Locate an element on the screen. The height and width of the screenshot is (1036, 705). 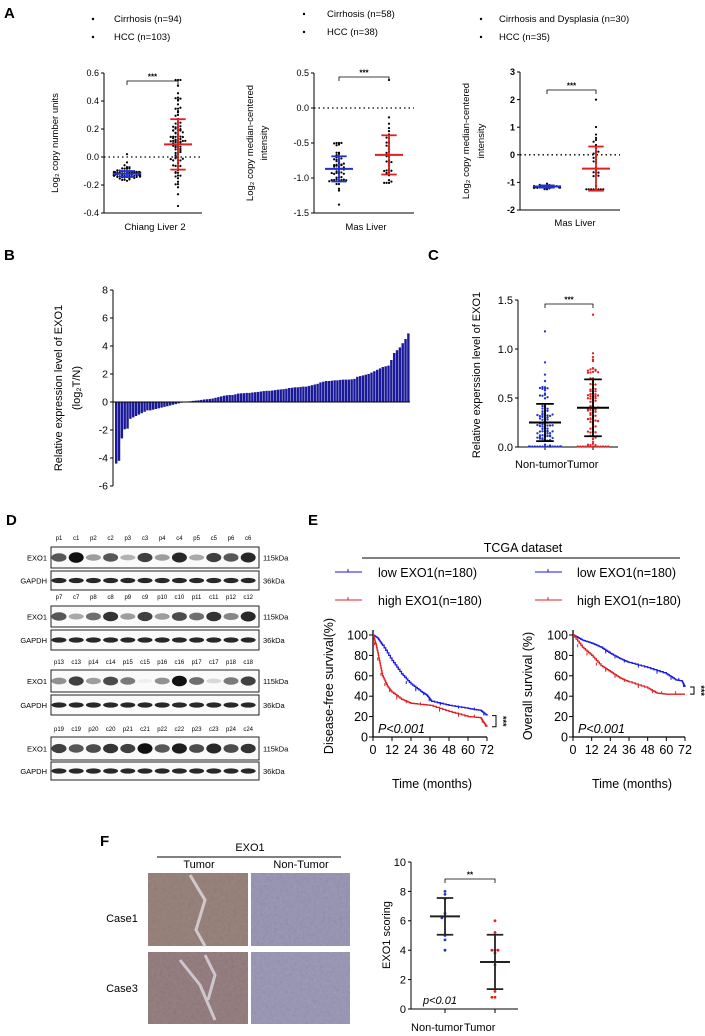
lane-label: p14 is located at coordinates (93, 663).